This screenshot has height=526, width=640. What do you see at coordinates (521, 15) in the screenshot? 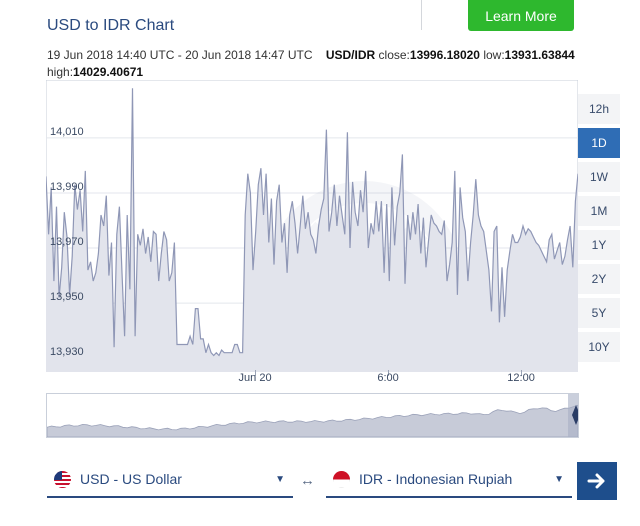
I see `learn-more-button: Learn More` at bounding box center [521, 15].